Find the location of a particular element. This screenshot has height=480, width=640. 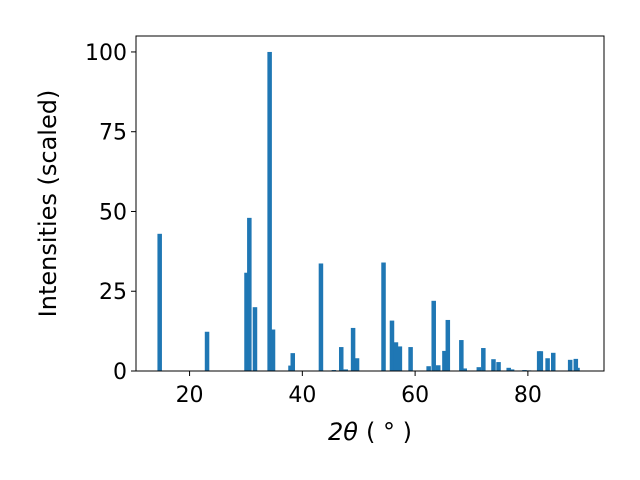

x-tick-label-2: 60 is located at coordinates (415, 395).